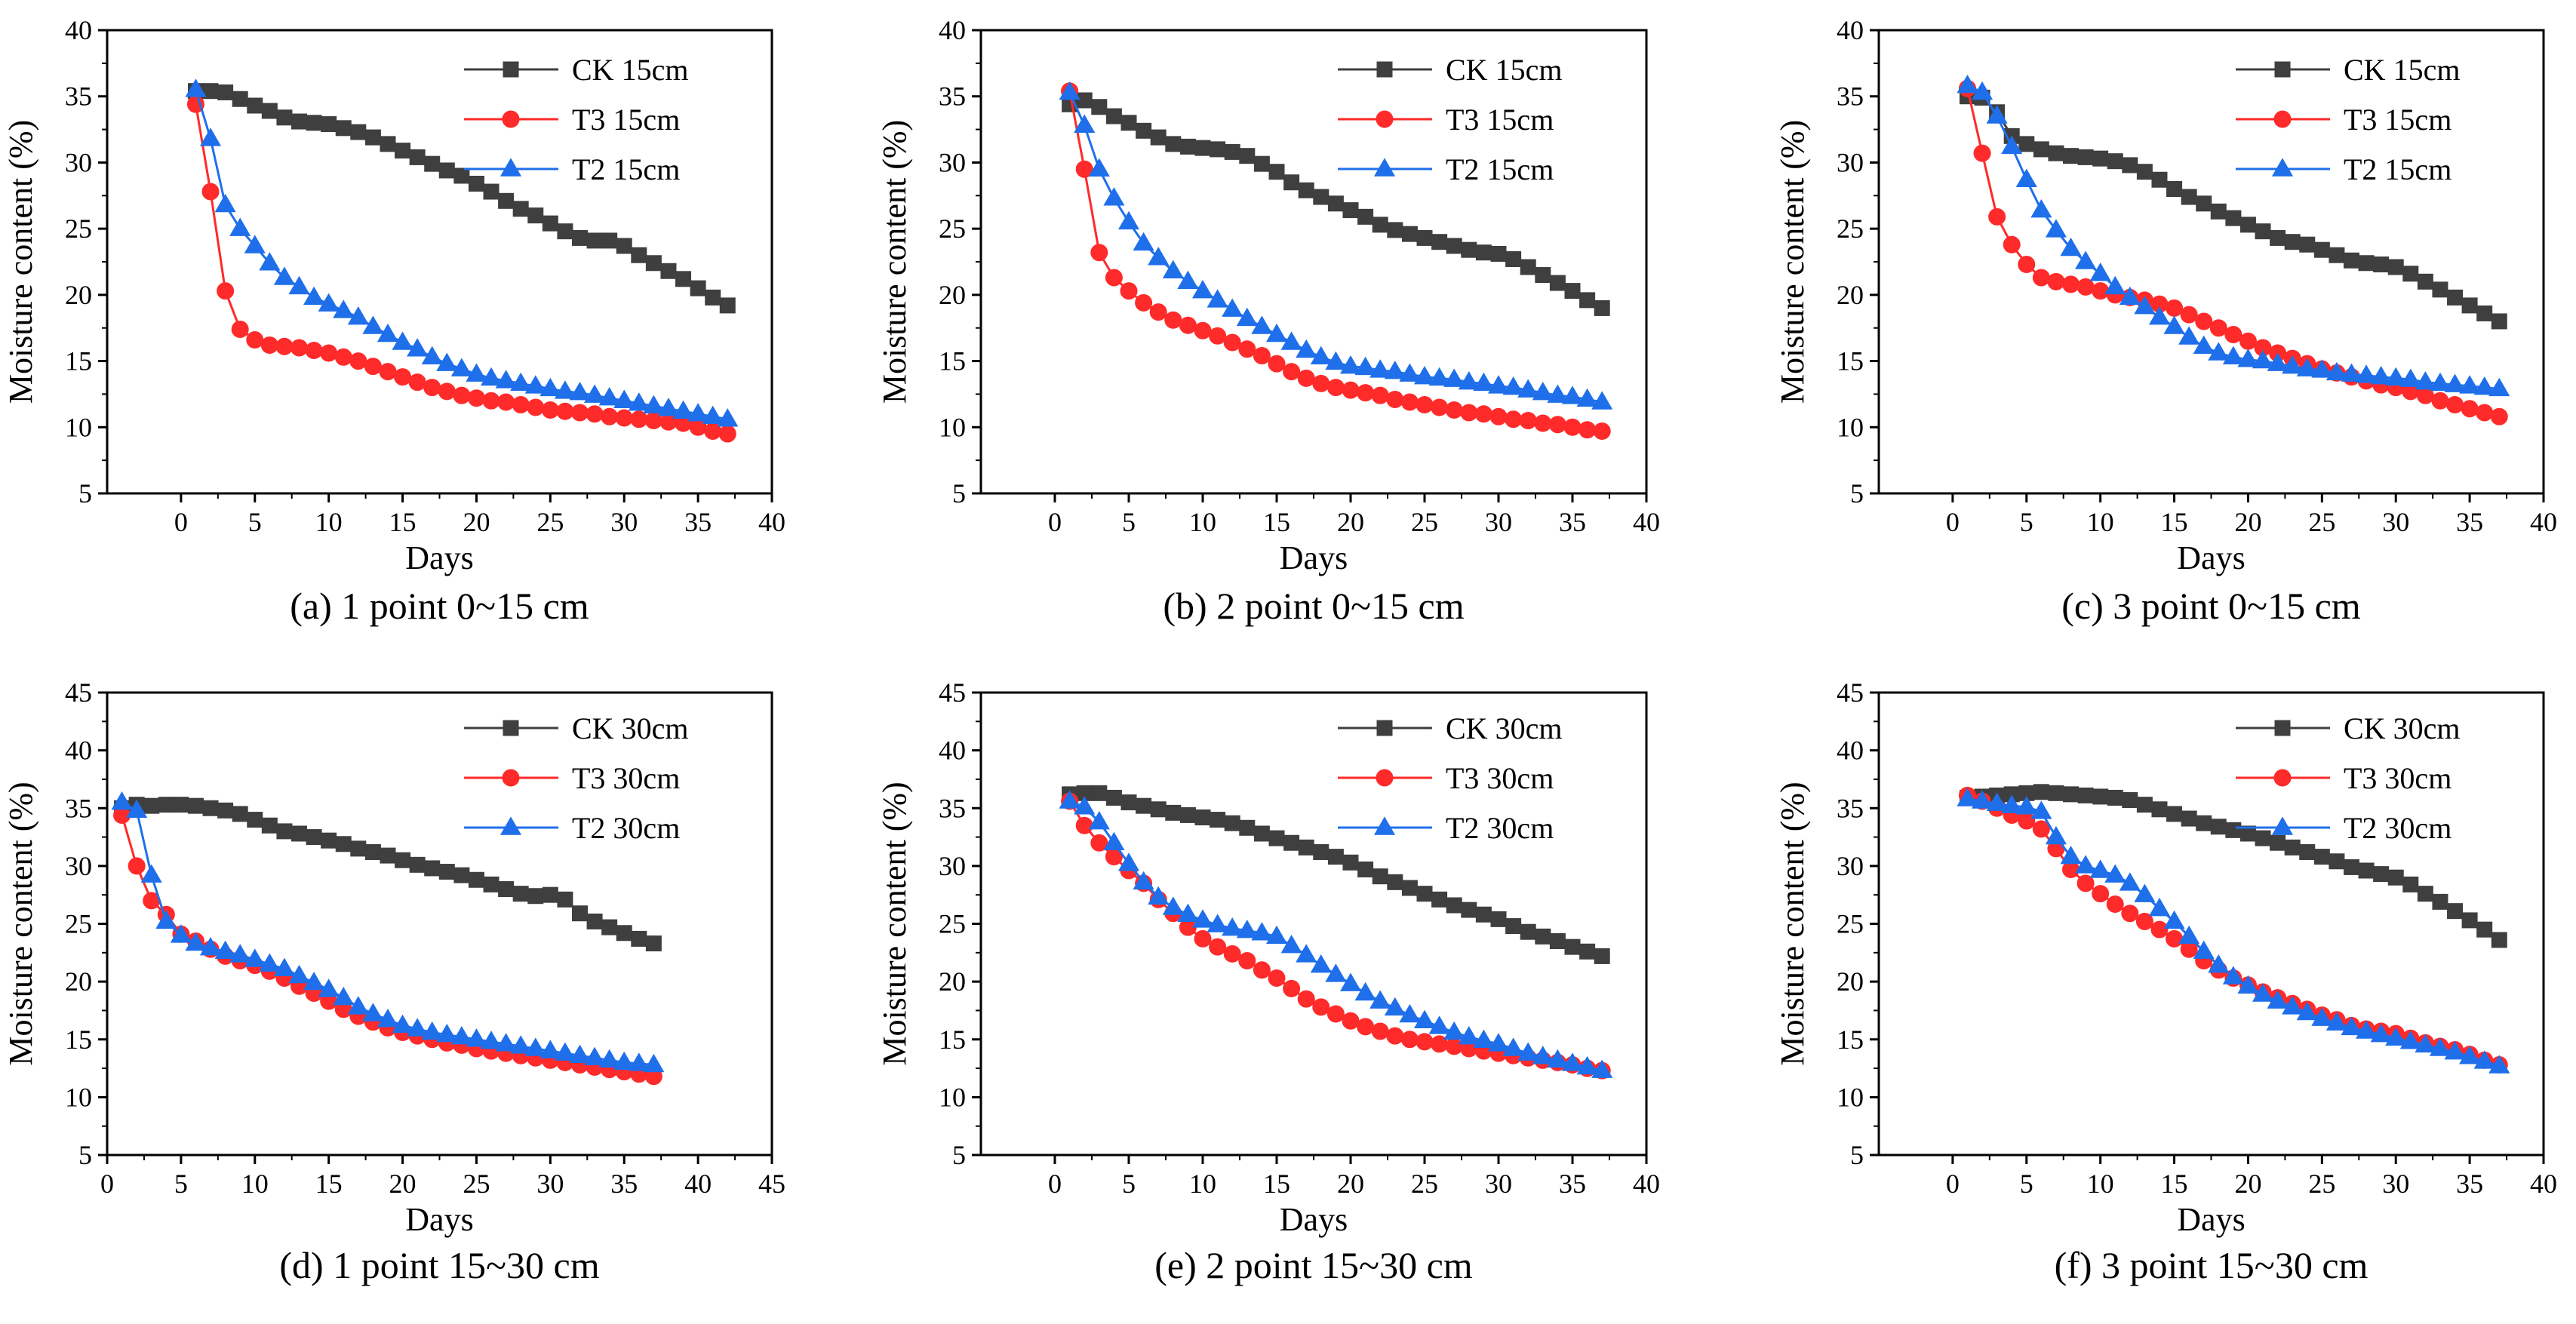 The width and height of the screenshot is (2576, 1324). Describe the element at coordinates (439, 606) in the screenshot. I see `panel-caption: (a) 1 point 0~15 cm` at that location.